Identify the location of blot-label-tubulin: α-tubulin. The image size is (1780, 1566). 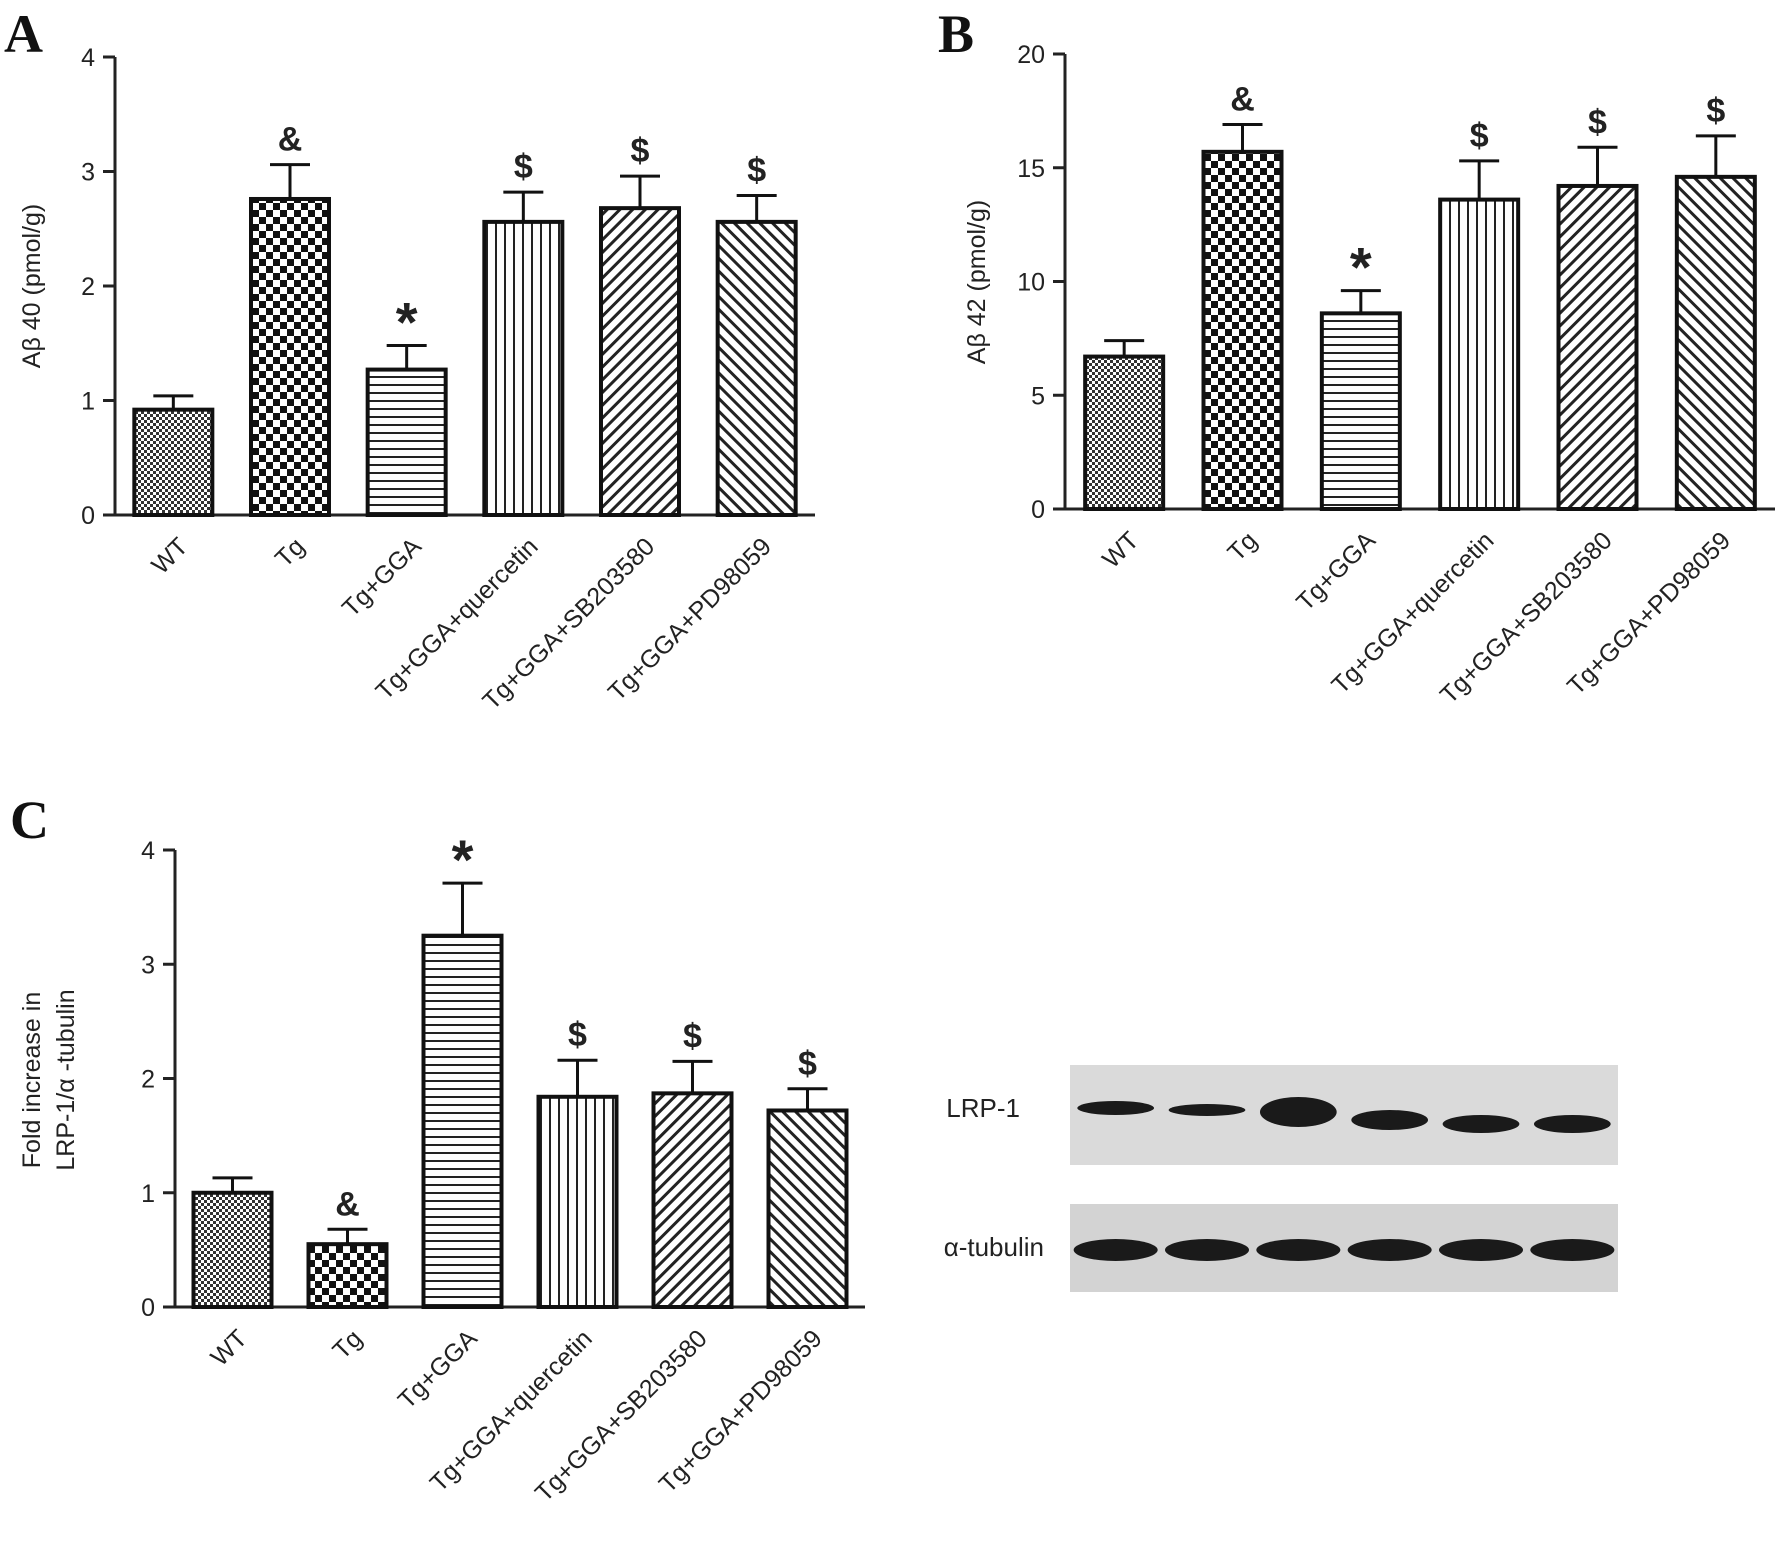
(994, 1247).